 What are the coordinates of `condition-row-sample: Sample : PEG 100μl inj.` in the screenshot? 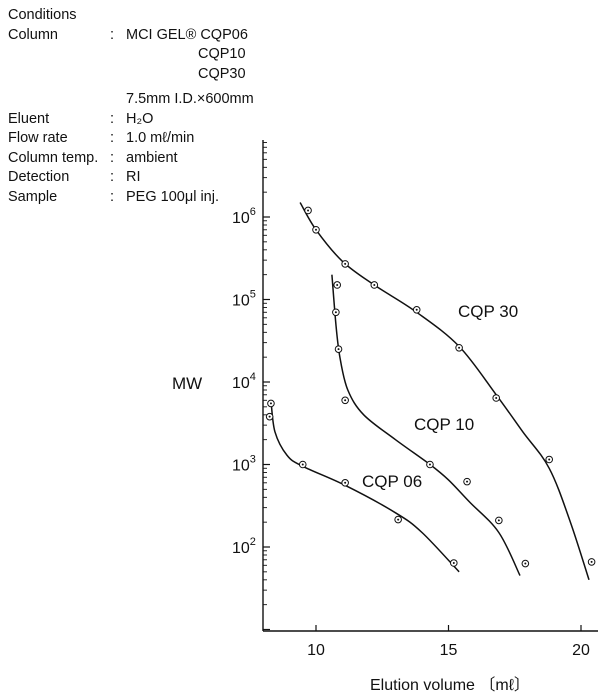 It's located at (131, 198).